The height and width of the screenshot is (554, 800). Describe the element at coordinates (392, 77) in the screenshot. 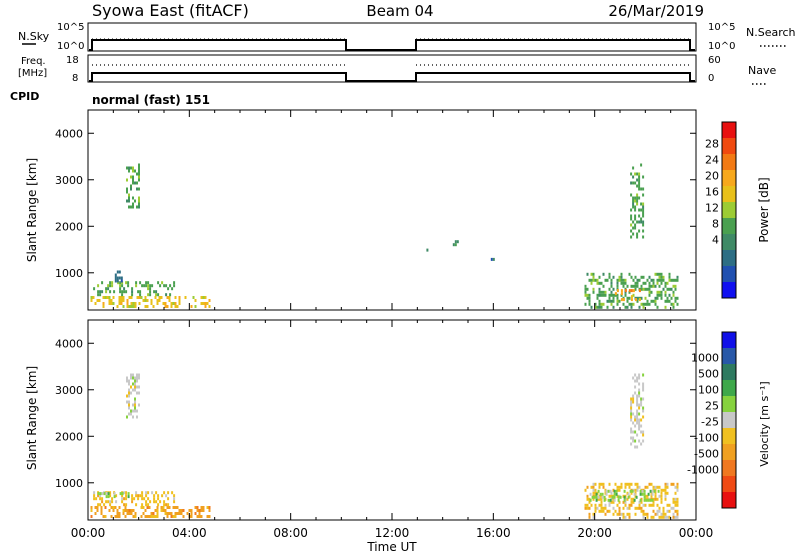

I see `freq-trace` at that location.